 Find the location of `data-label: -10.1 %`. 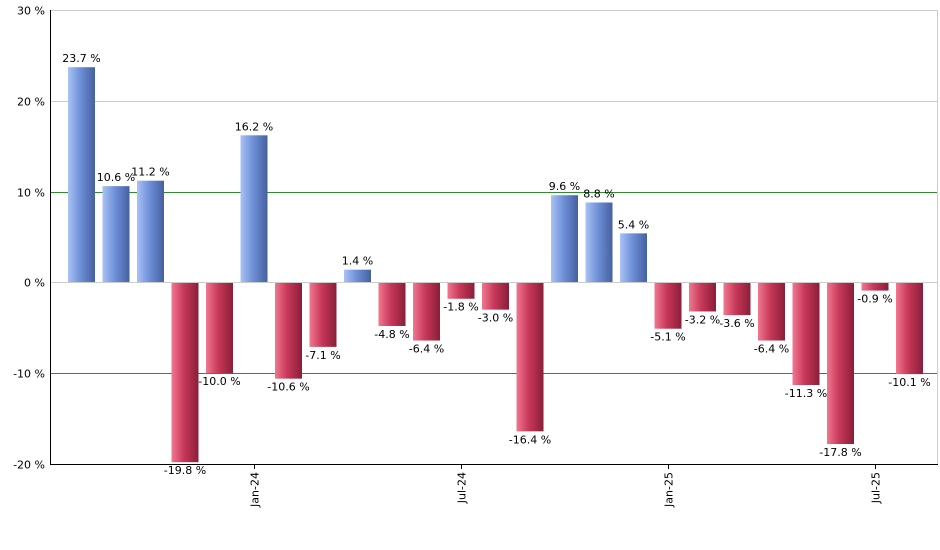

data-label: -10.1 % is located at coordinates (909, 382).